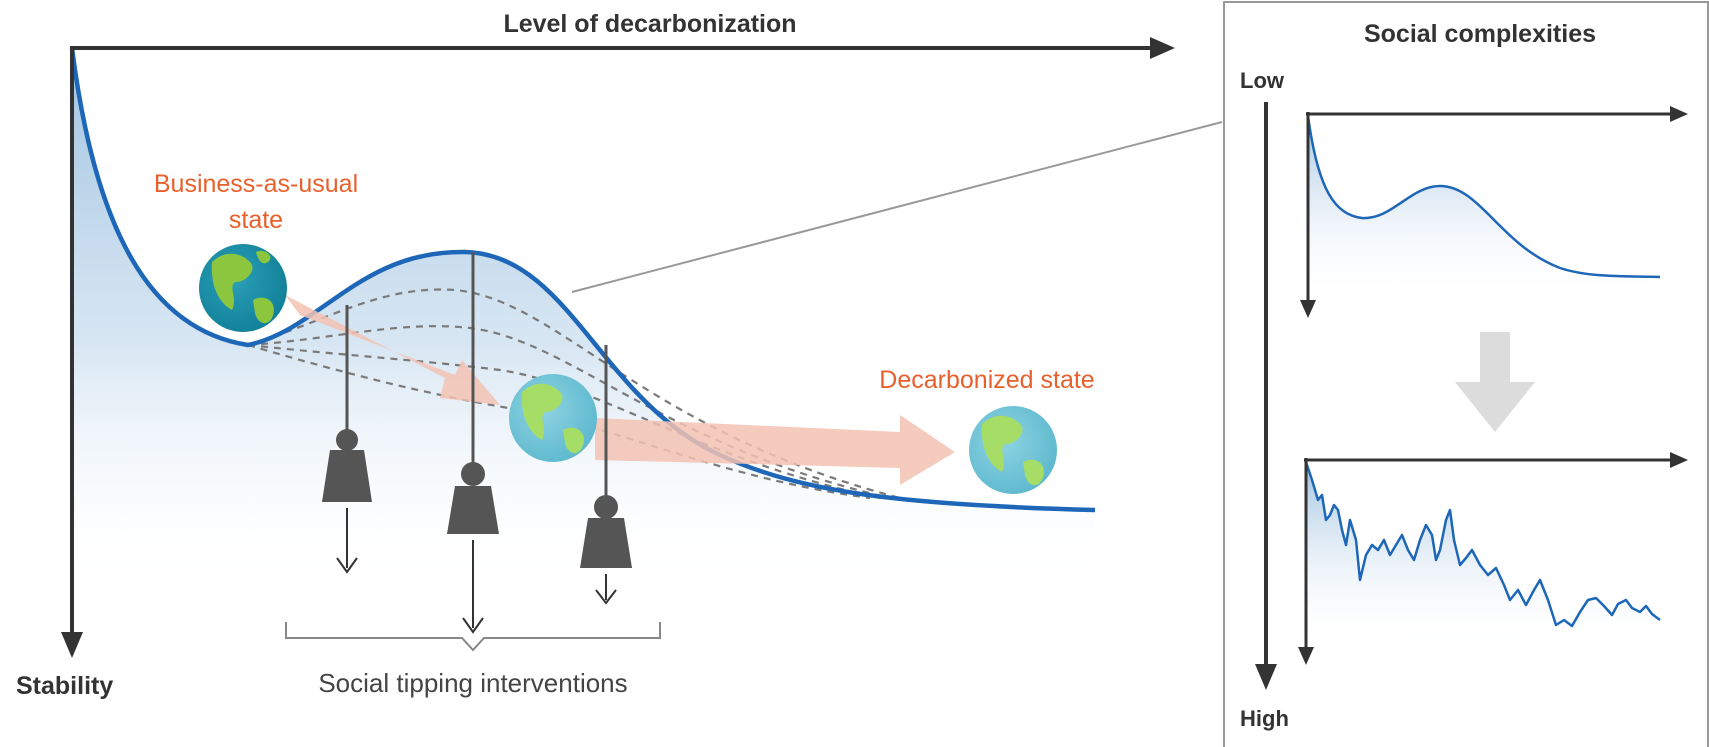 Image resolution: width=1709 pixels, height=747 pixels. What do you see at coordinates (1013, 450) in the screenshot?
I see `decarbonized-globe-icon` at bounding box center [1013, 450].